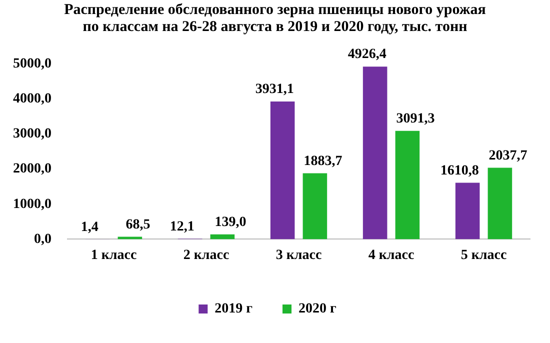  Describe the element at coordinates (367, 54) in the screenshot. I see `data-label: 4926,4` at that location.